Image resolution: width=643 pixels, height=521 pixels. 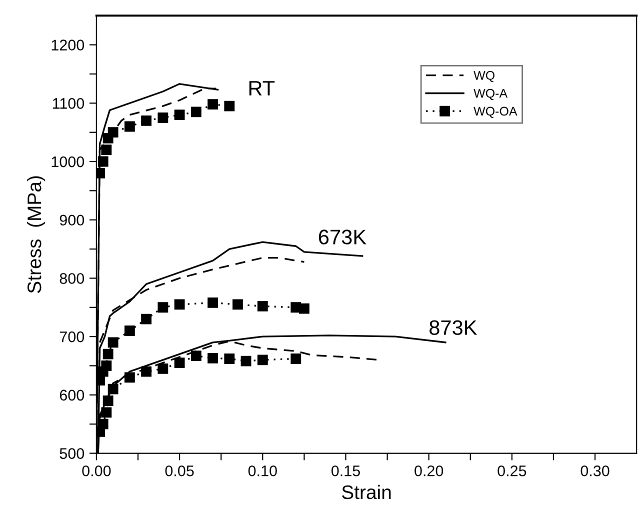 I want to click on x-tick-label: 0.00, so click(x=96, y=470).